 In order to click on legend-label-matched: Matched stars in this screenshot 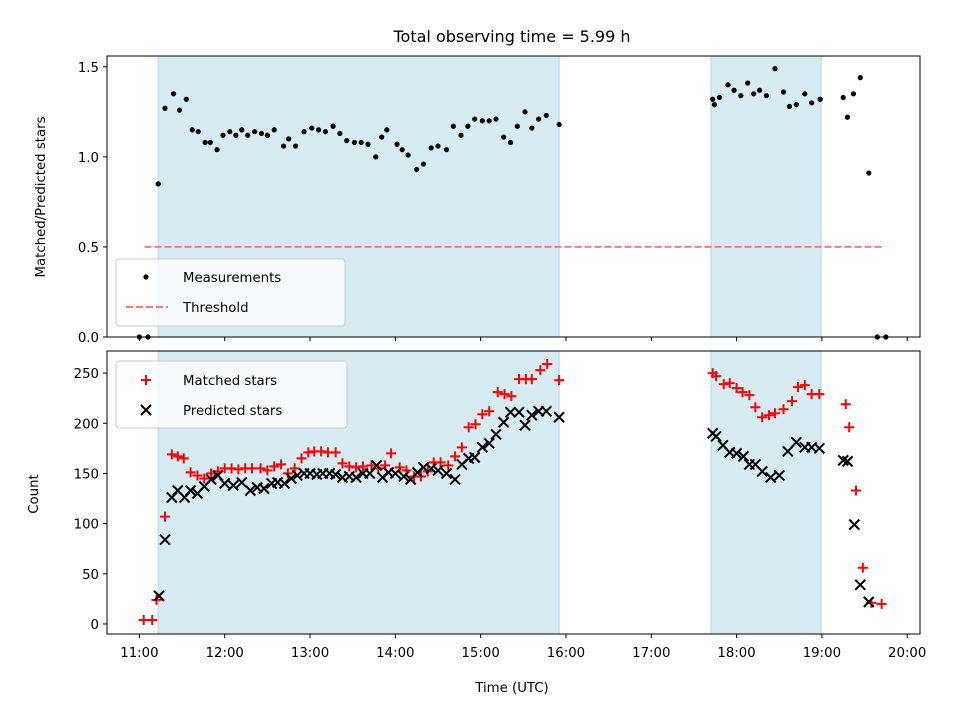, I will do `click(230, 381)`.